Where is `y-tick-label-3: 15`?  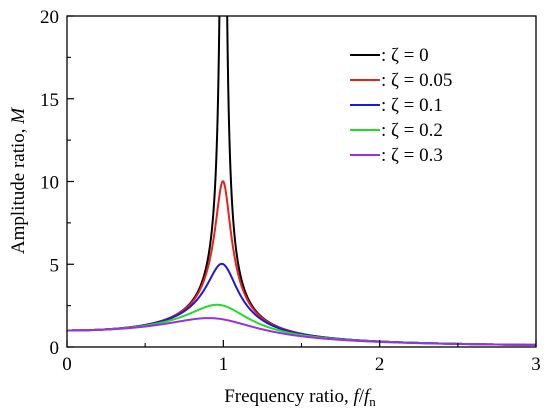
y-tick-label-3: 15 is located at coordinates (49, 100).